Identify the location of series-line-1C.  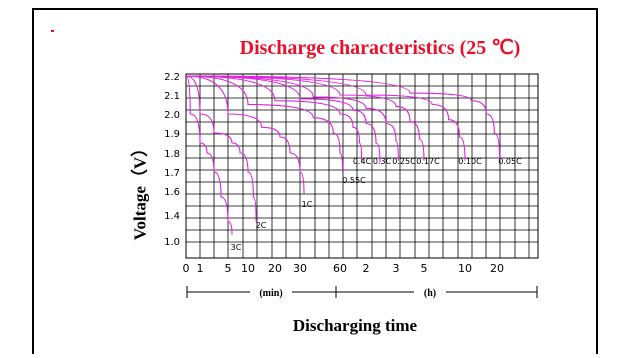
(245, 134).